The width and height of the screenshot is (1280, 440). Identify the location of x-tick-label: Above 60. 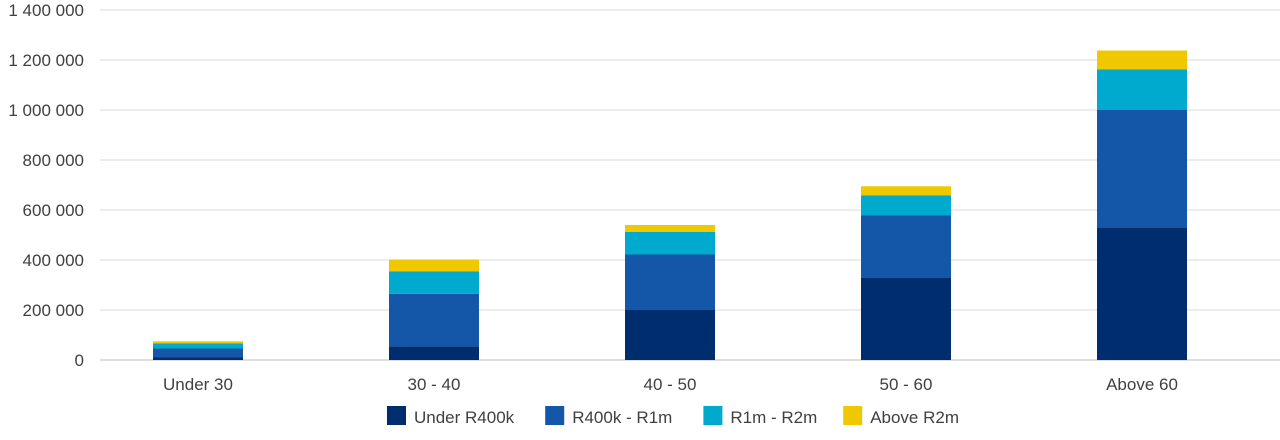
(1142, 384).